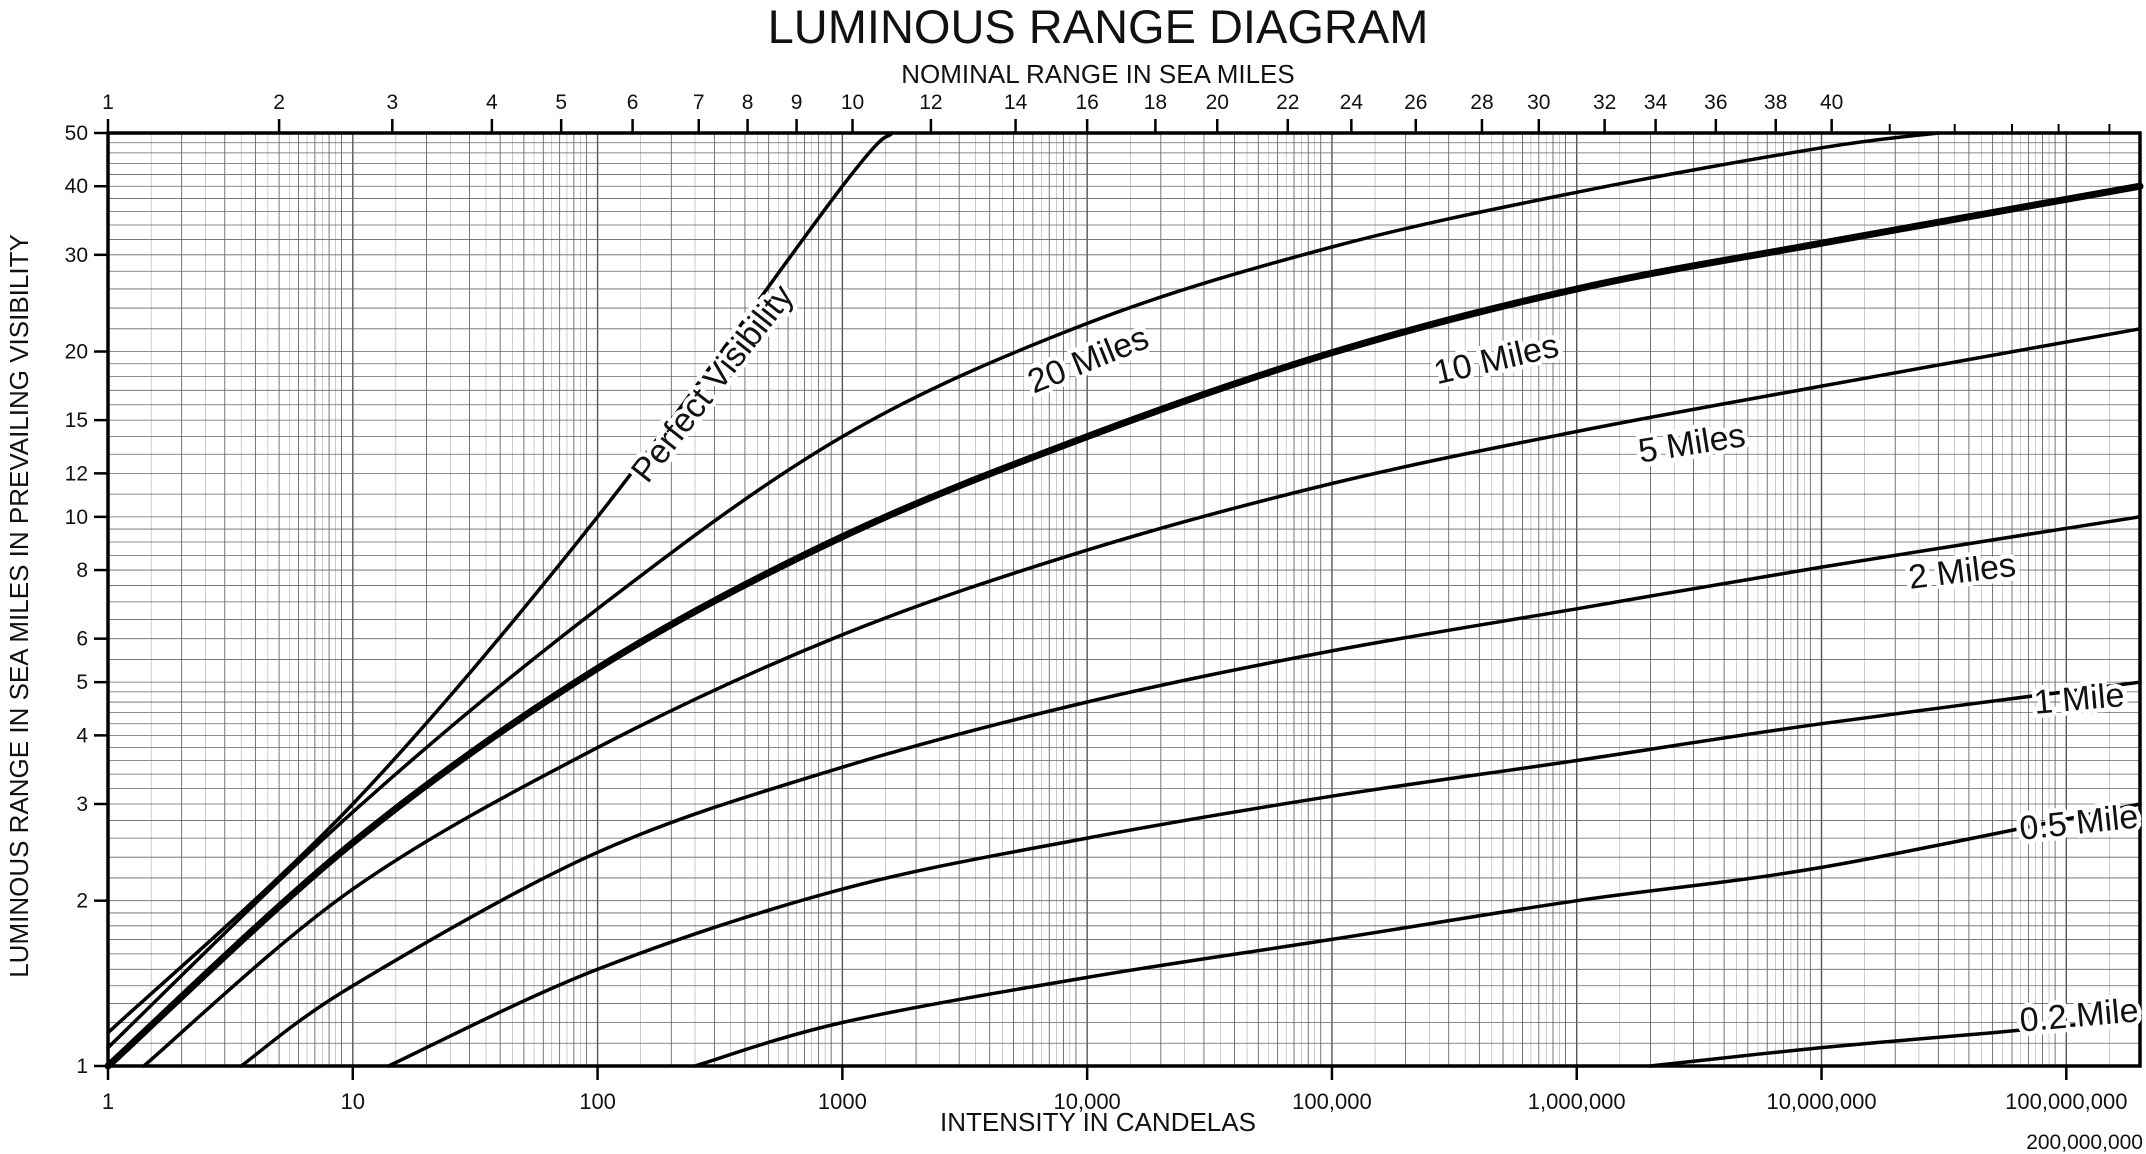 Image resolution: width=2146 pixels, height=1154 pixels. I want to click on y-tick-label: 8, so click(82, 570).